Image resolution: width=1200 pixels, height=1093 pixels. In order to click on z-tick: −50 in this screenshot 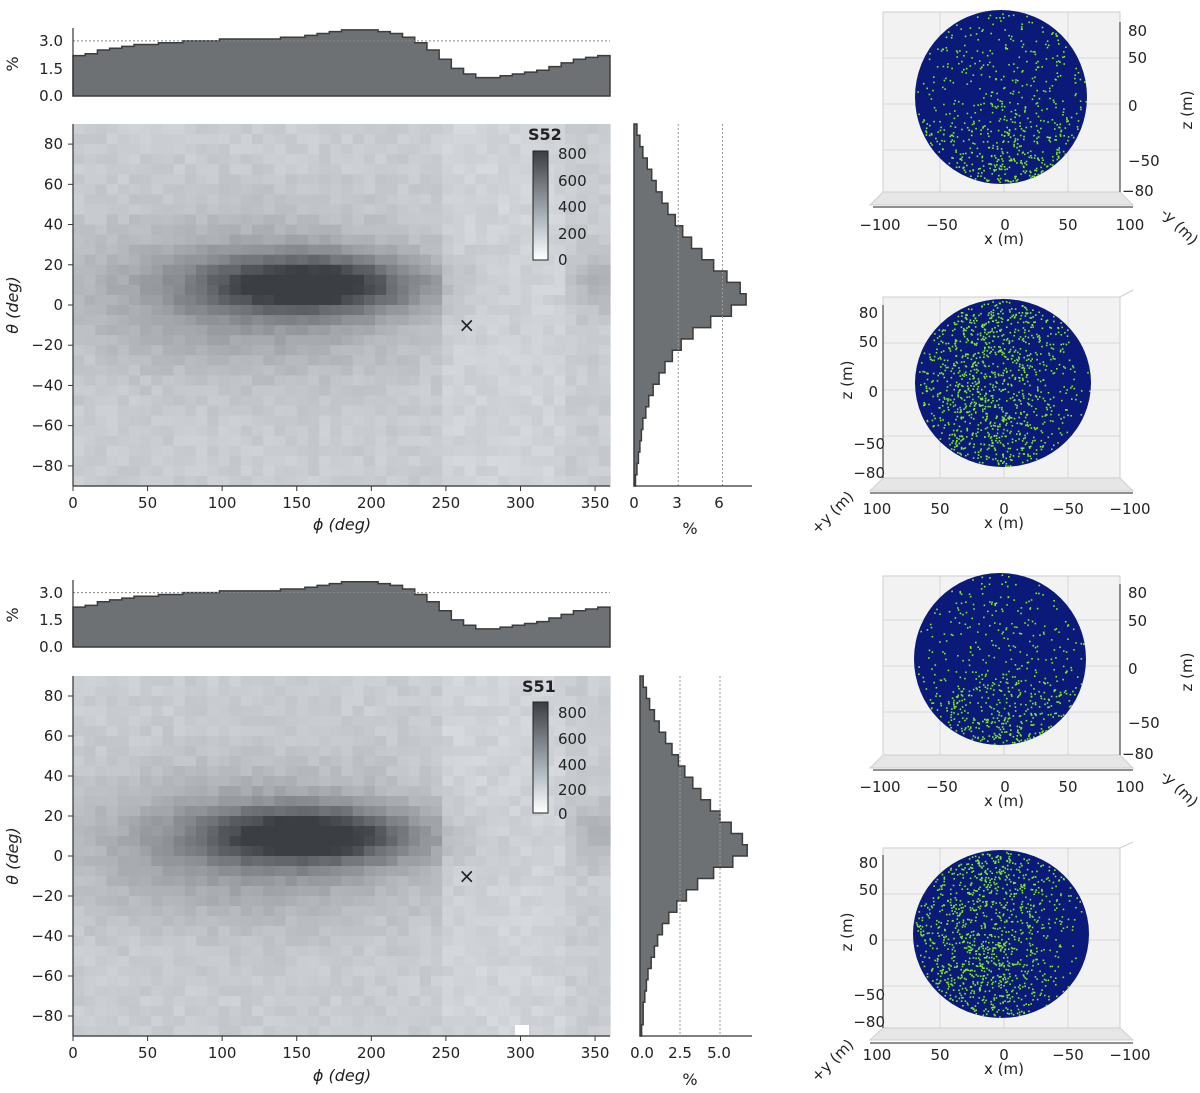, I will do `click(1144, 161)`.